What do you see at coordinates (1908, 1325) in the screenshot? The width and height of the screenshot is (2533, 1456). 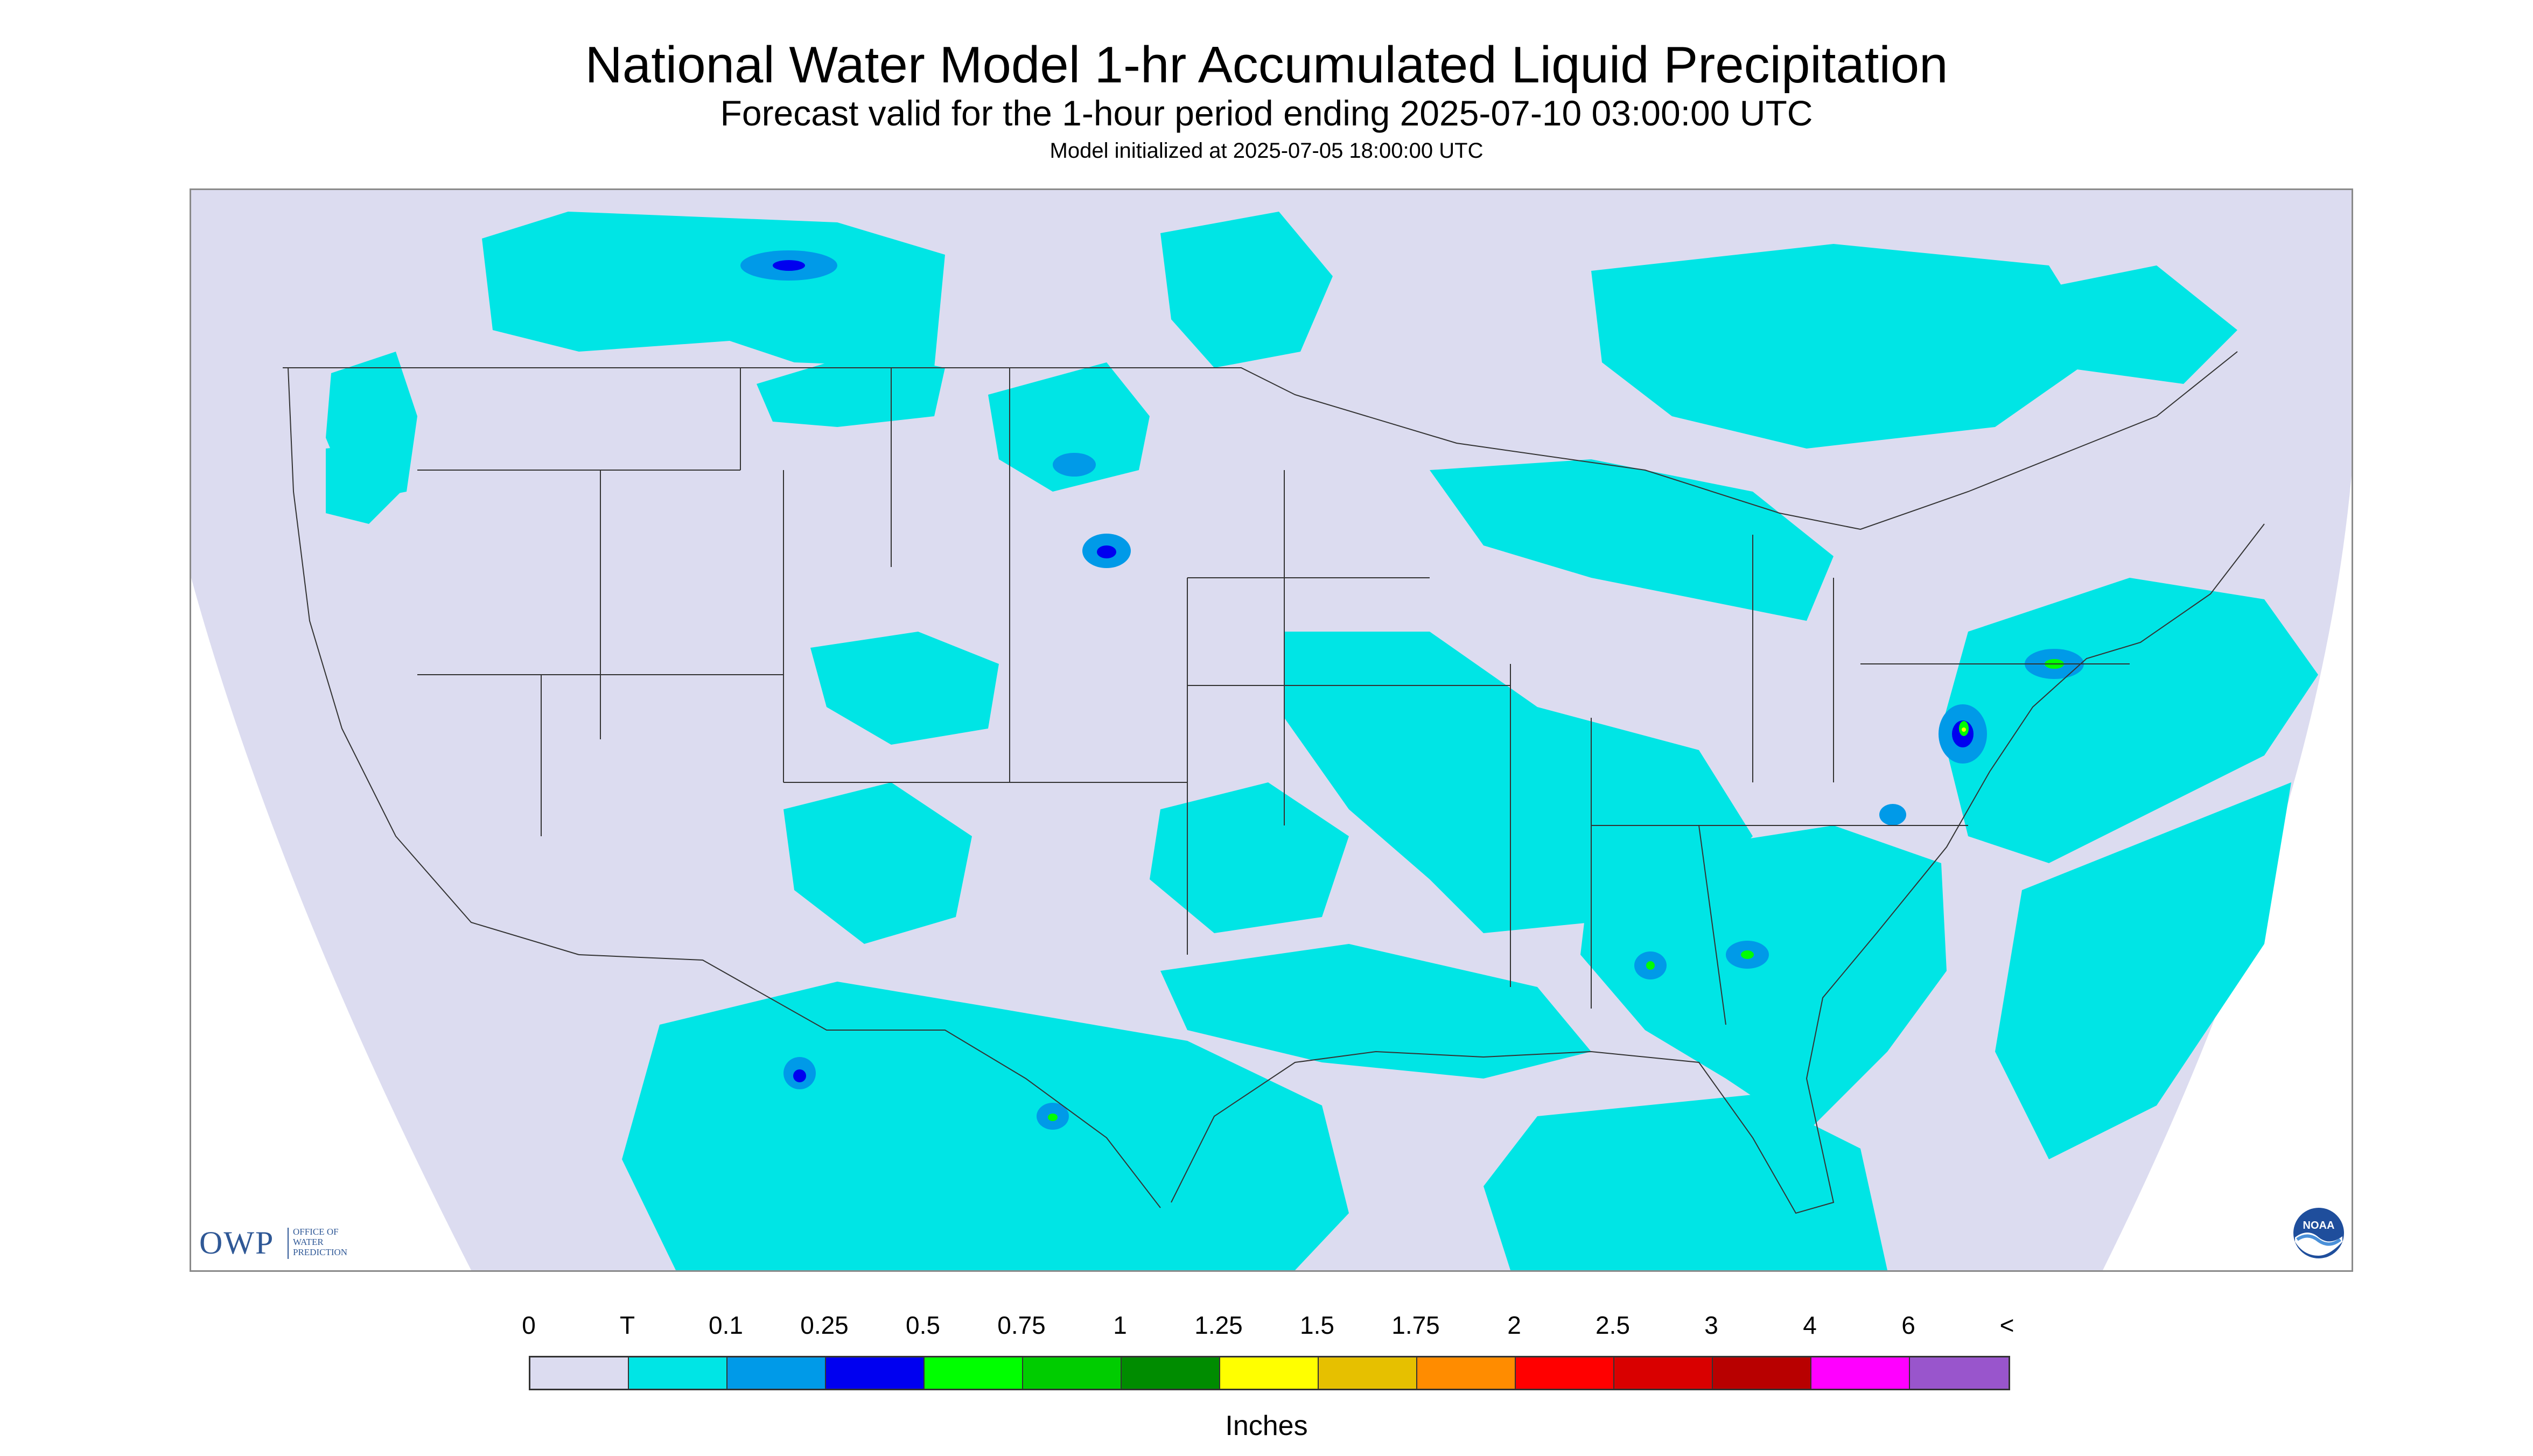 I see `colorbar-tick-label: 6` at bounding box center [1908, 1325].